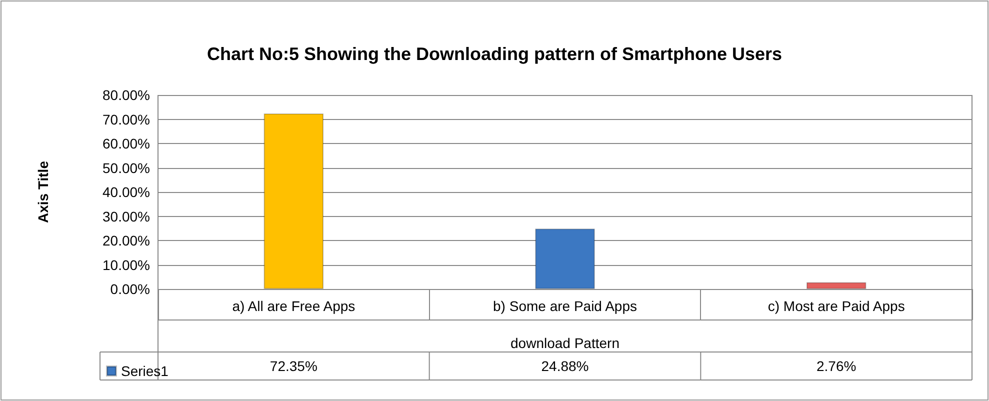 This screenshot has width=989, height=401. I want to click on y-tick-label: 40.00%, so click(126, 192).